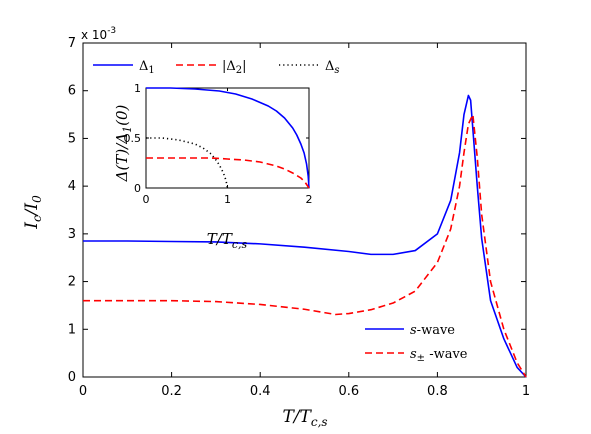 The width and height of the screenshot is (591, 434). Describe the element at coordinates (234, 67) in the screenshot. I see `legend-label-delta2: |Δ2|` at that location.